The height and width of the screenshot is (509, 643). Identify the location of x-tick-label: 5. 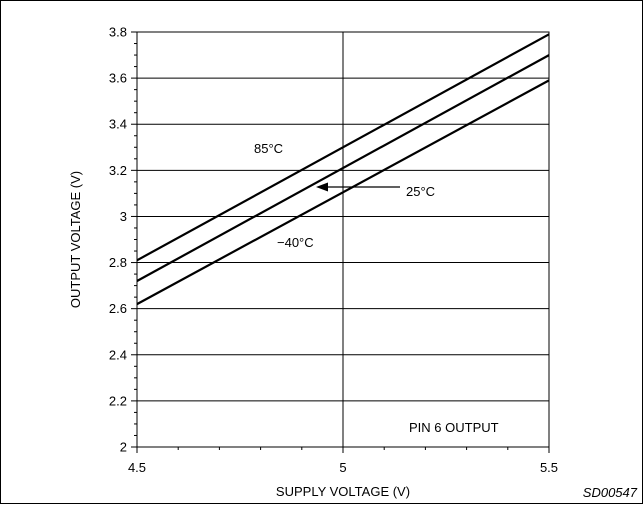
(342, 467).